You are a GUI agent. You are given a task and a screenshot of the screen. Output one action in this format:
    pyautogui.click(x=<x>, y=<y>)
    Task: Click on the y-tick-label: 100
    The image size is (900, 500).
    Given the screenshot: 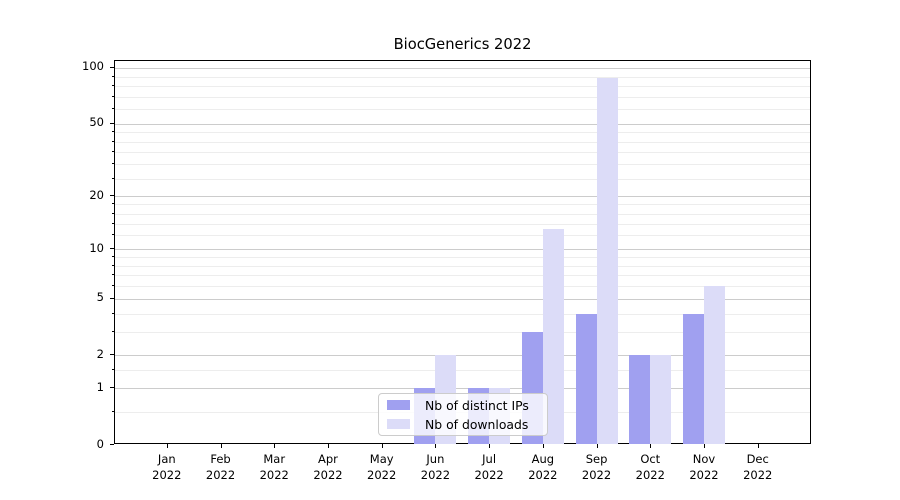 What is the action you would take?
    pyautogui.click(x=93, y=66)
    